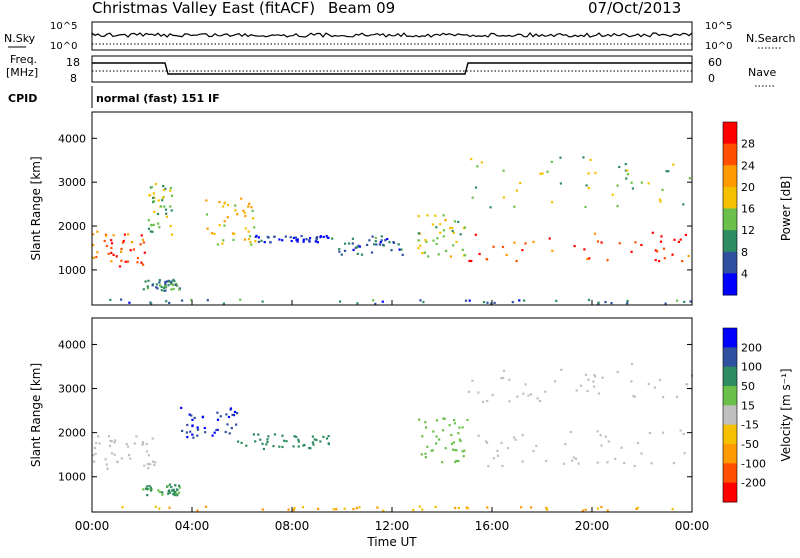 The image size is (800, 558). What do you see at coordinates (72, 138) in the screenshot?
I see `y-tick-label: 4000` at bounding box center [72, 138].